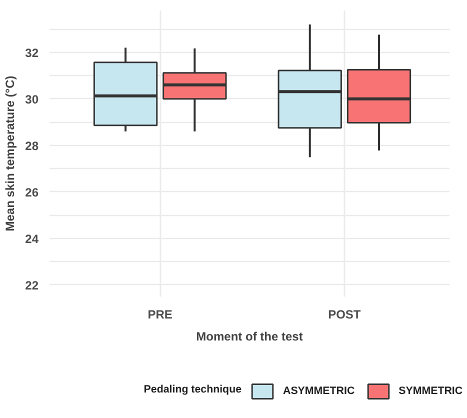 The height and width of the screenshot is (418, 467). What do you see at coordinates (32, 192) in the screenshot?
I see `y-tick-label: 26` at bounding box center [32, 192].